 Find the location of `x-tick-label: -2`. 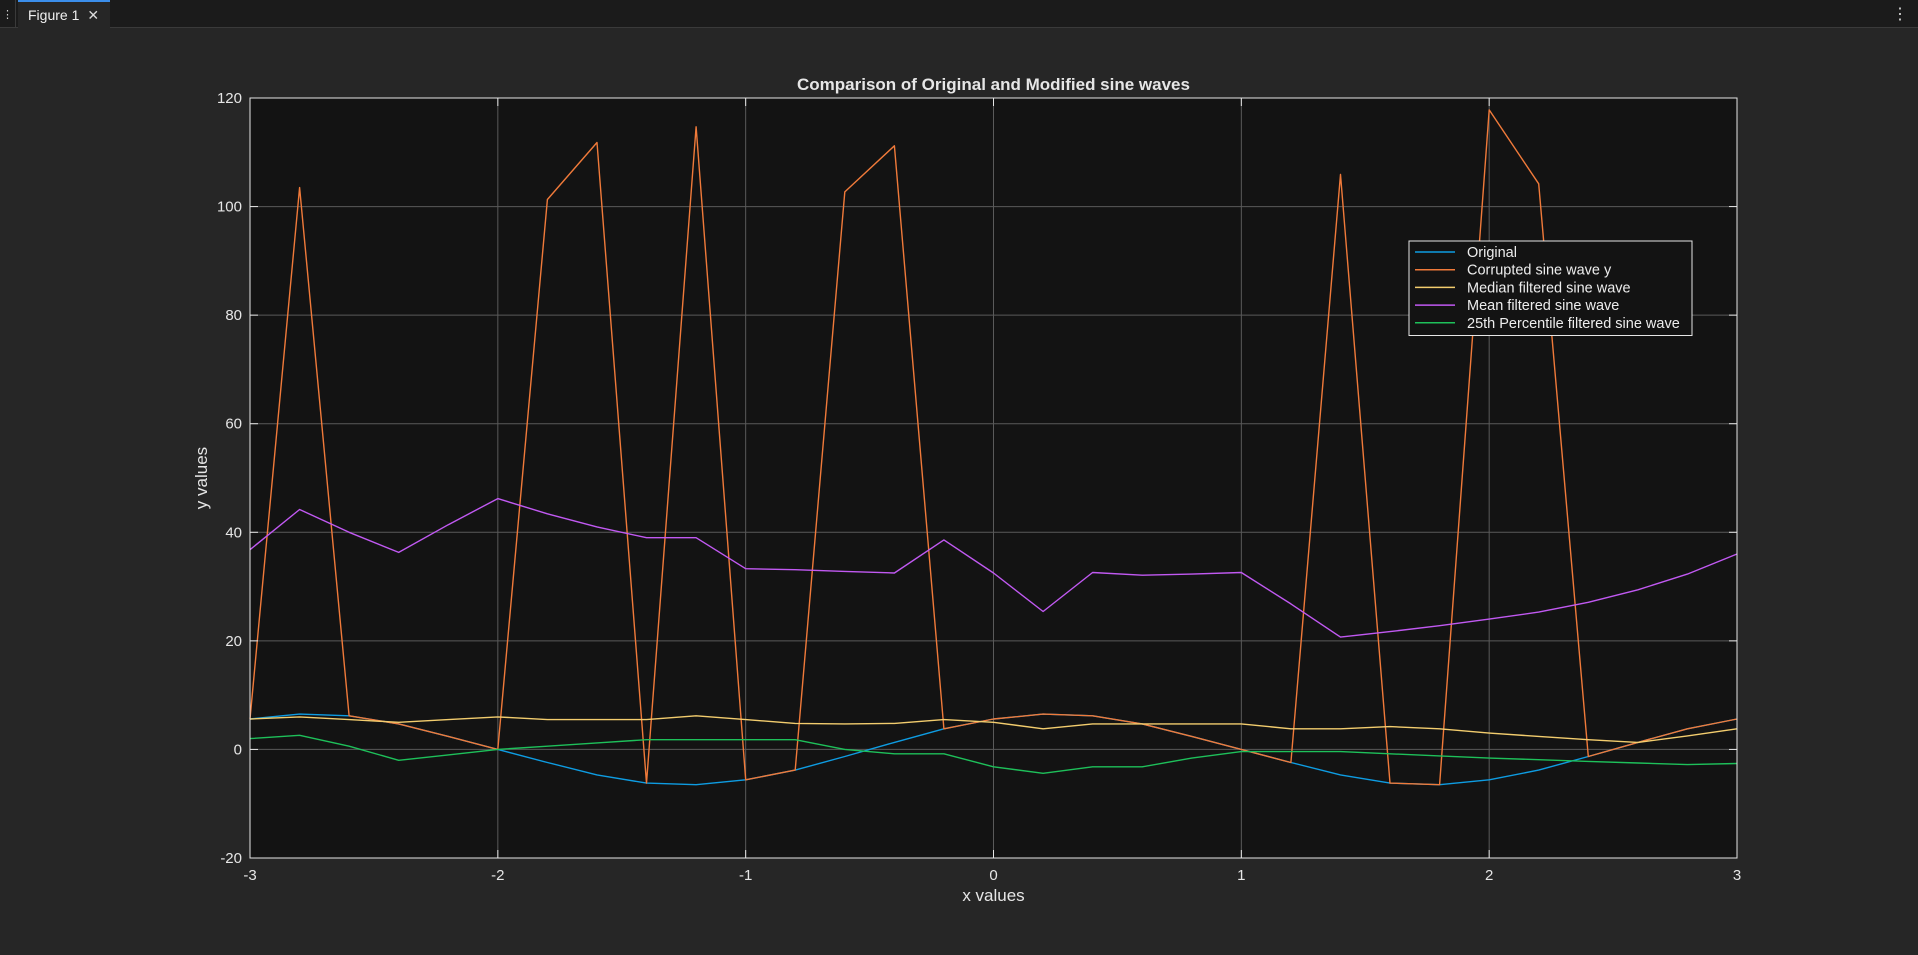

x-tick-label: -2 is located at coordinates (497, 875).